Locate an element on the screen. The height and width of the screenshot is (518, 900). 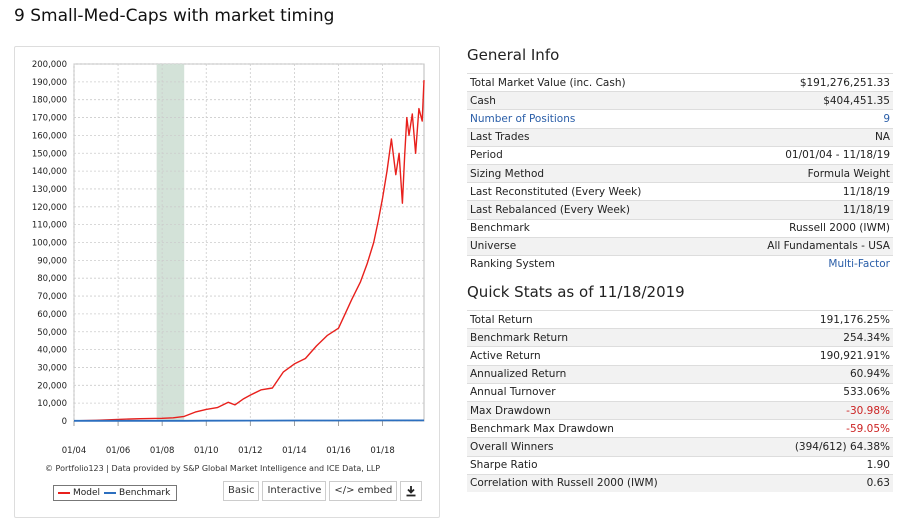
row-label: Overall Winners is located at coordinates (607, 447).